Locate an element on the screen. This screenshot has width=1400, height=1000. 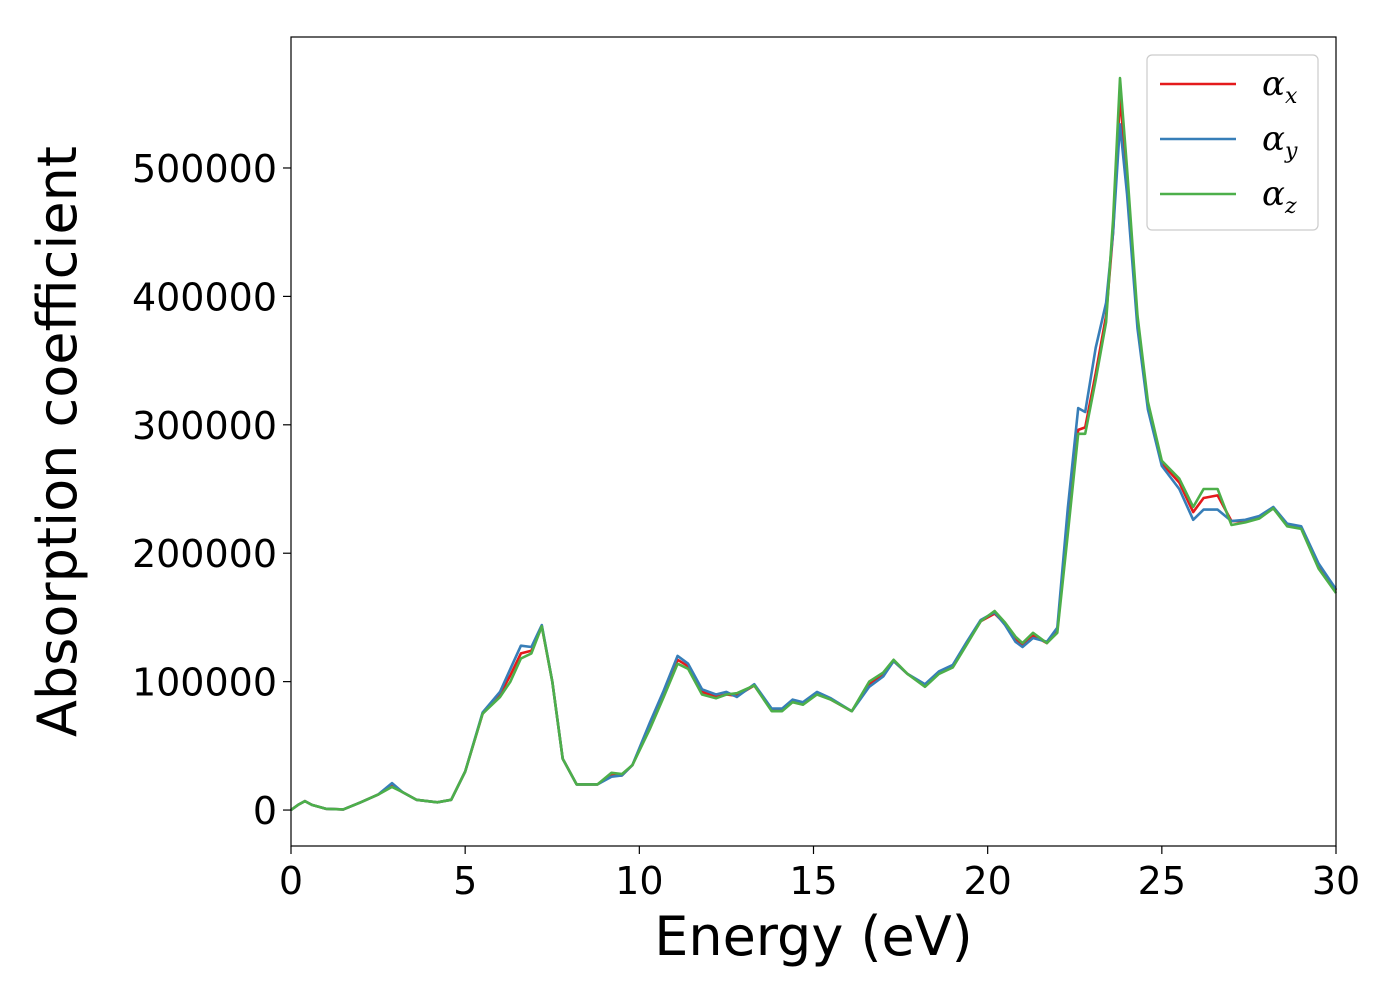
x-tick-label: 25 is located at coordinates (1162, 881).